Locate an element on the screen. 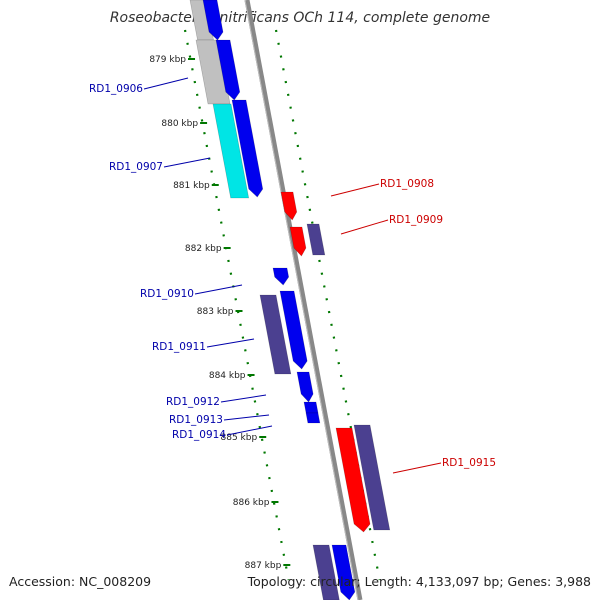 The width and height of the screenshot is (600, 600). gene-blue-top is located at coordinates (213, 20).